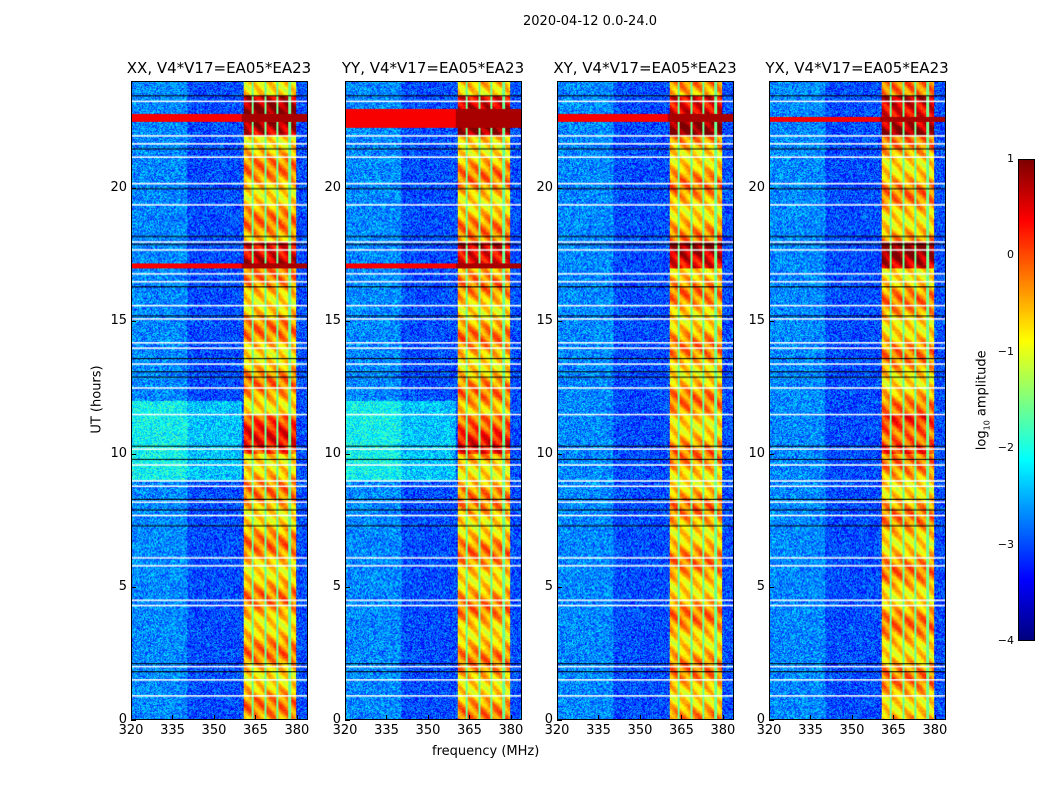 Image resolution: width=1050 pixels, height=800 pixels. Describe the element at coordinates (1005, 351) in the screenshot. I see `colorbar-tick-label: −1` at that location.